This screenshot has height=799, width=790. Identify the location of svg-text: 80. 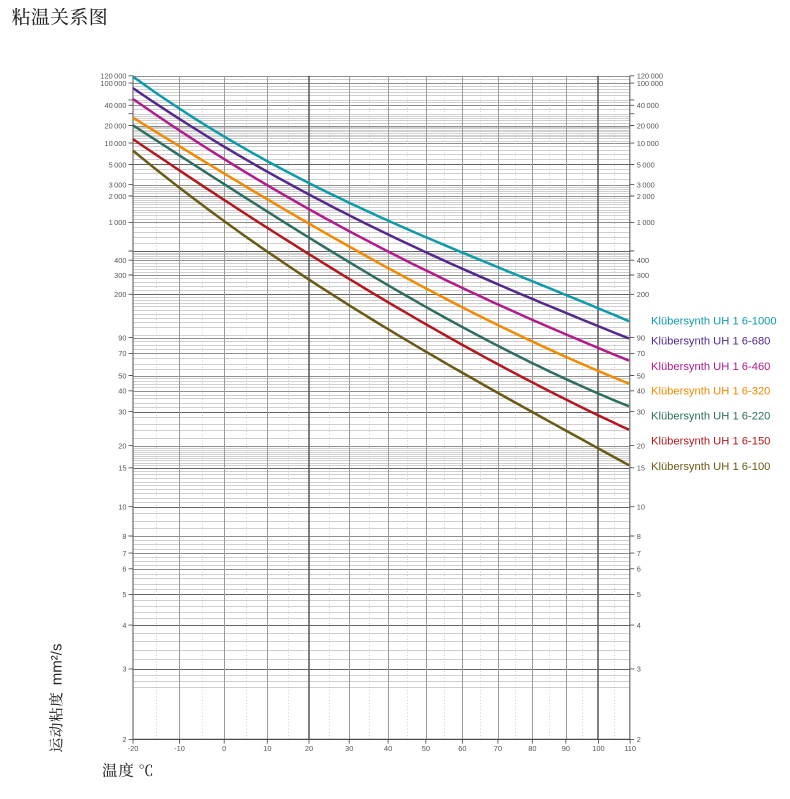
(532, 748).